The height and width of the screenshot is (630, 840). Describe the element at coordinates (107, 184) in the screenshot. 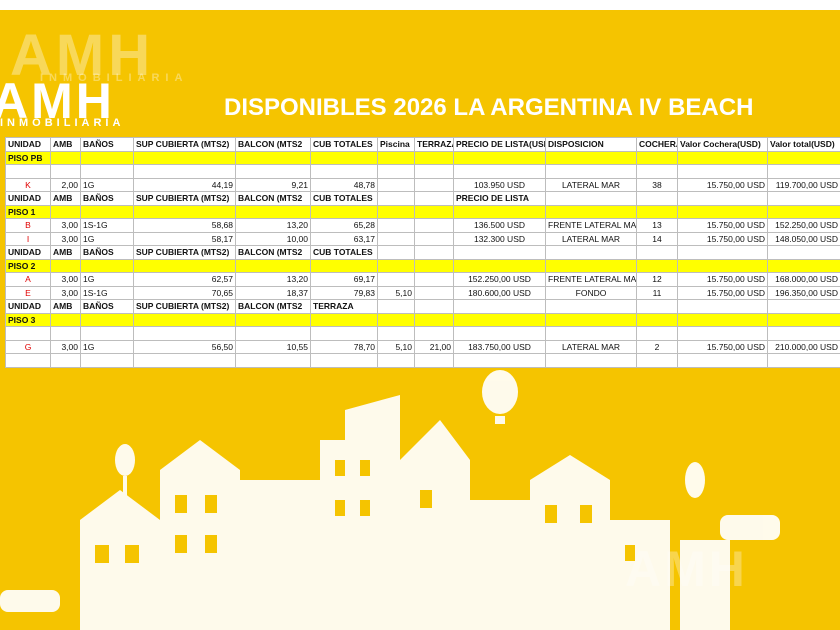

I see `table-cell: 1G` at that location.